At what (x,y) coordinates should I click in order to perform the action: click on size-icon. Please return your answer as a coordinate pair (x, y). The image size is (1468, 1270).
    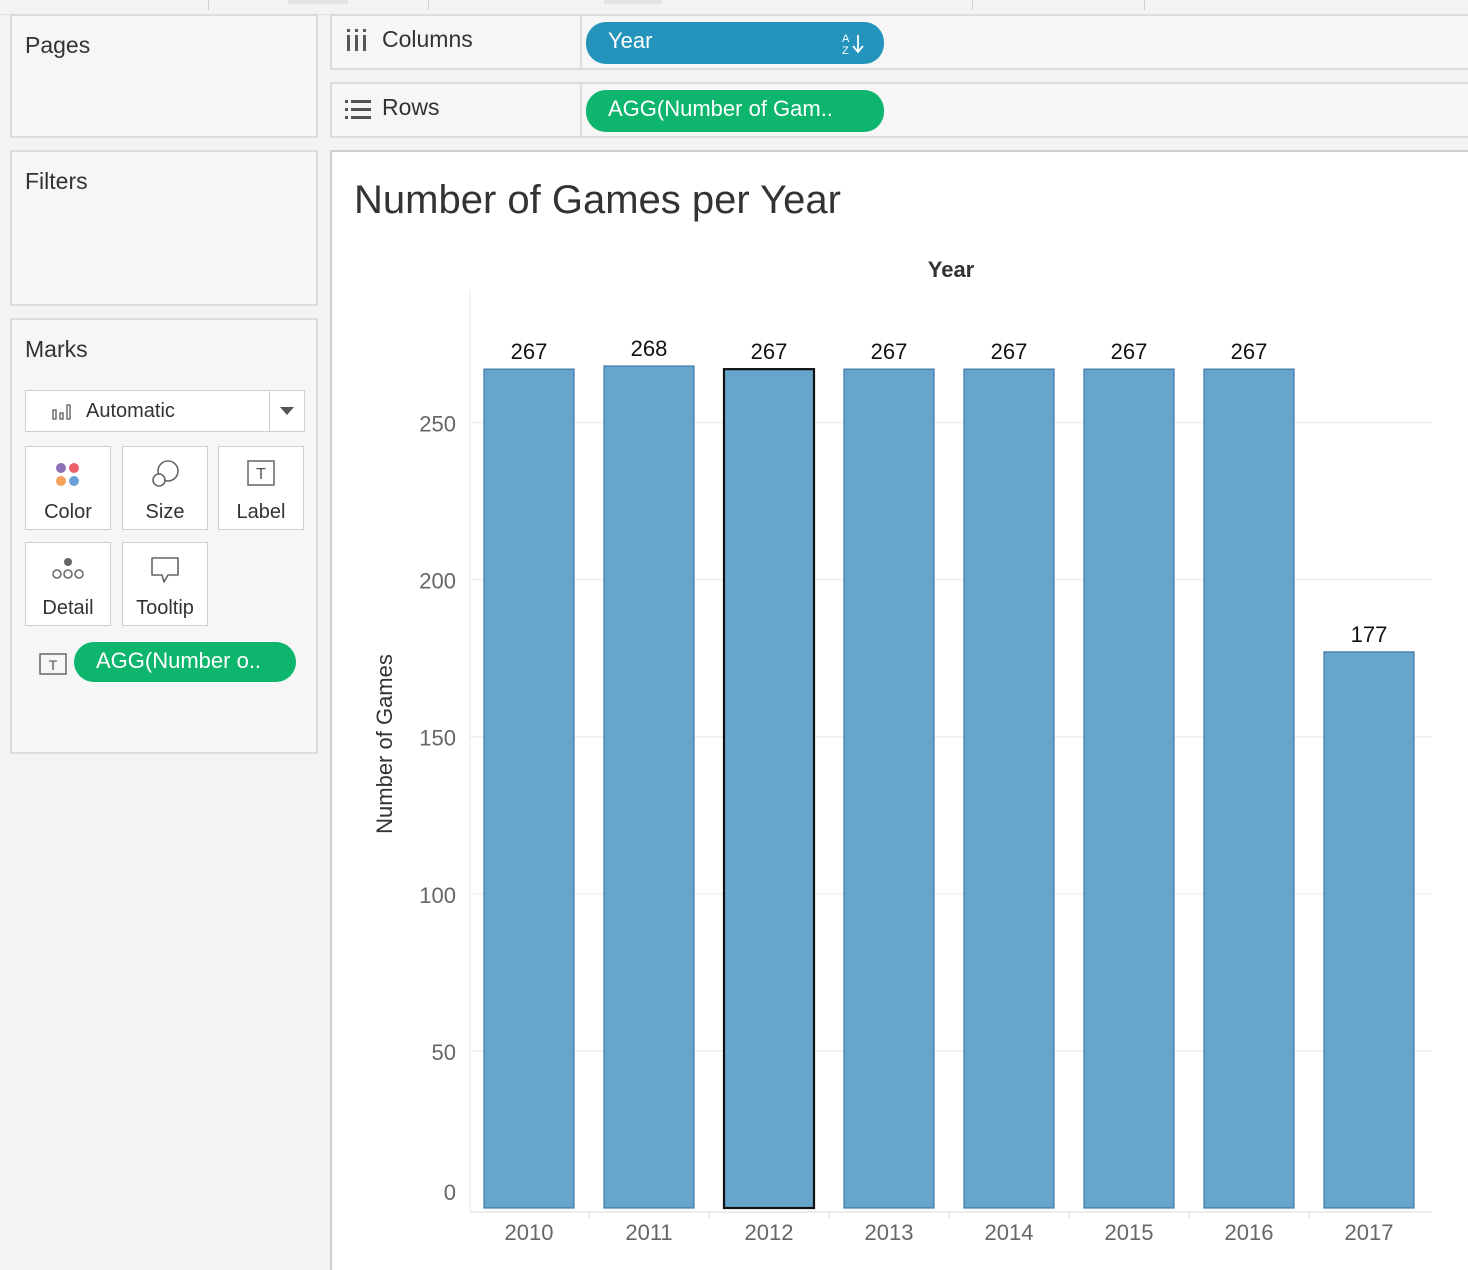
    Looking at the image, I should click on (165, 476).